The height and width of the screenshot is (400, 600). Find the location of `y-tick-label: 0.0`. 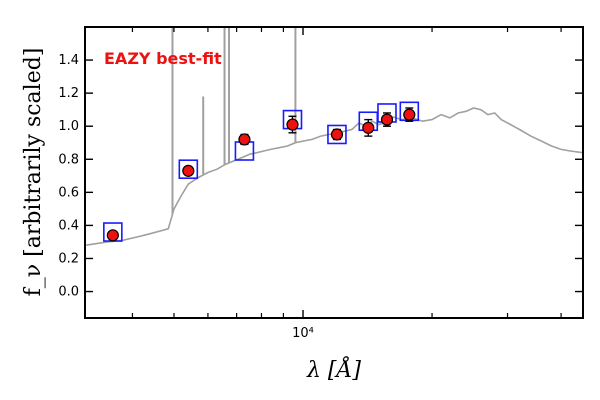

y-tick-label: 0.0 is located at coordinates (68, 292).